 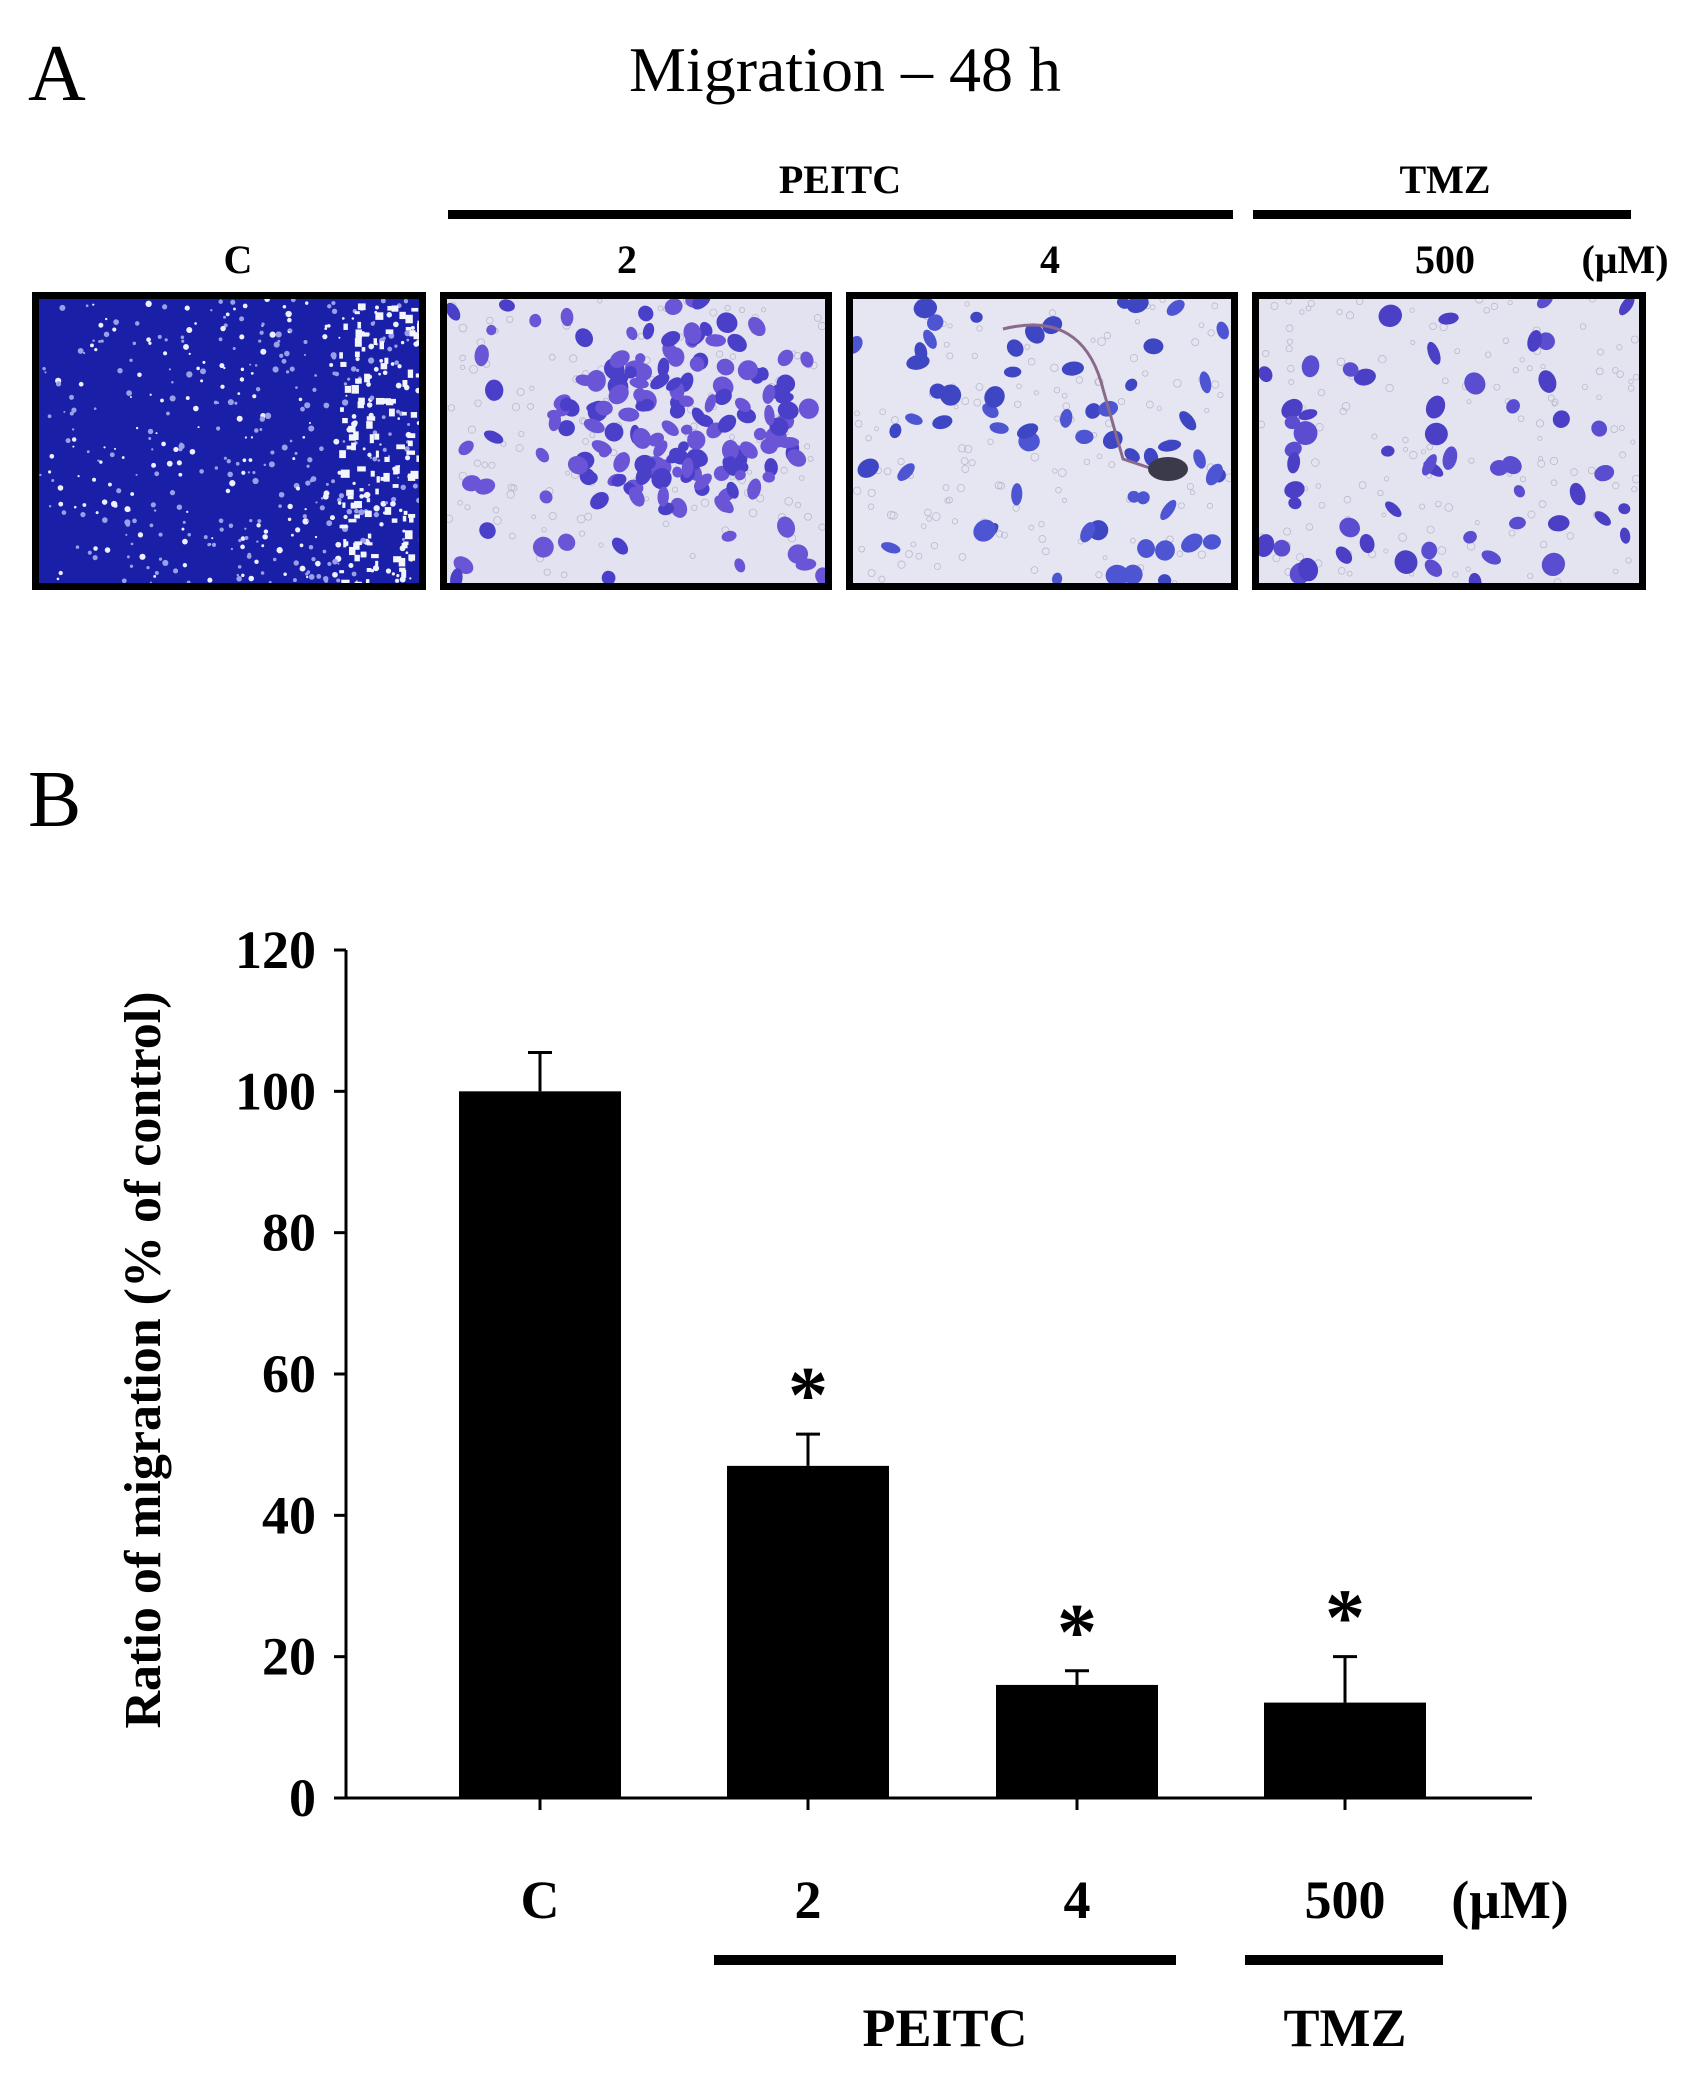 What do you see at coordinates (1510, 1900) in the screenshot?
I see `x-unit-label: (μM)` at bounding box center [1510, 1900].